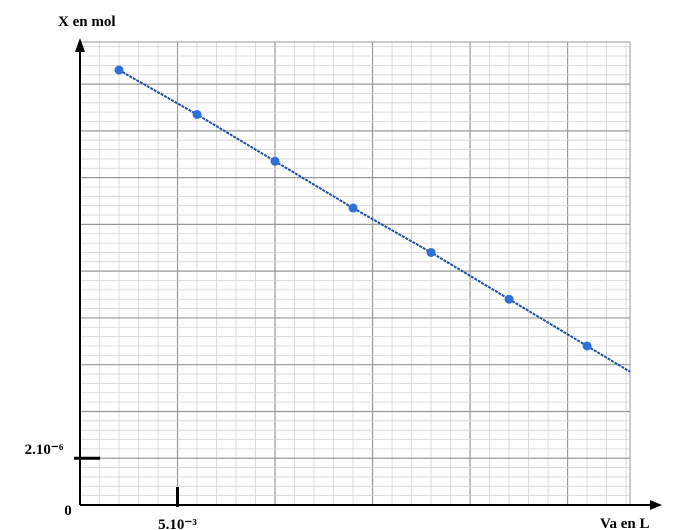 The height and width of the screenshot is (530, 673). I want to click on x-axis-label: Va en L, so click(624, 523).